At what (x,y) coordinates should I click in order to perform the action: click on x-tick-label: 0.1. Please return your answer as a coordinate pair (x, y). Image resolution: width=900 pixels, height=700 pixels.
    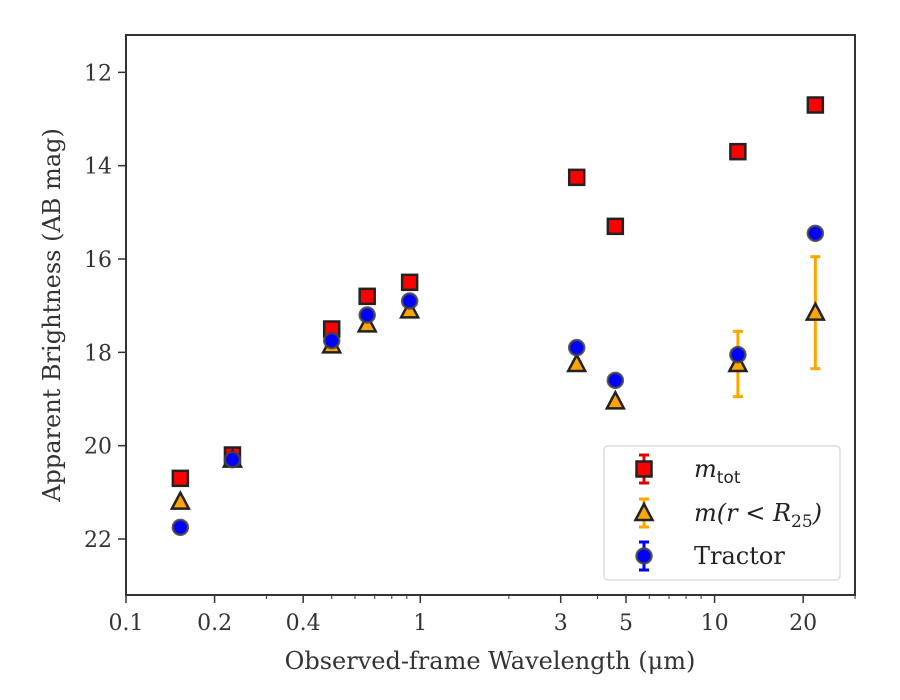
    Looking at the image, I should click on (126, 623).